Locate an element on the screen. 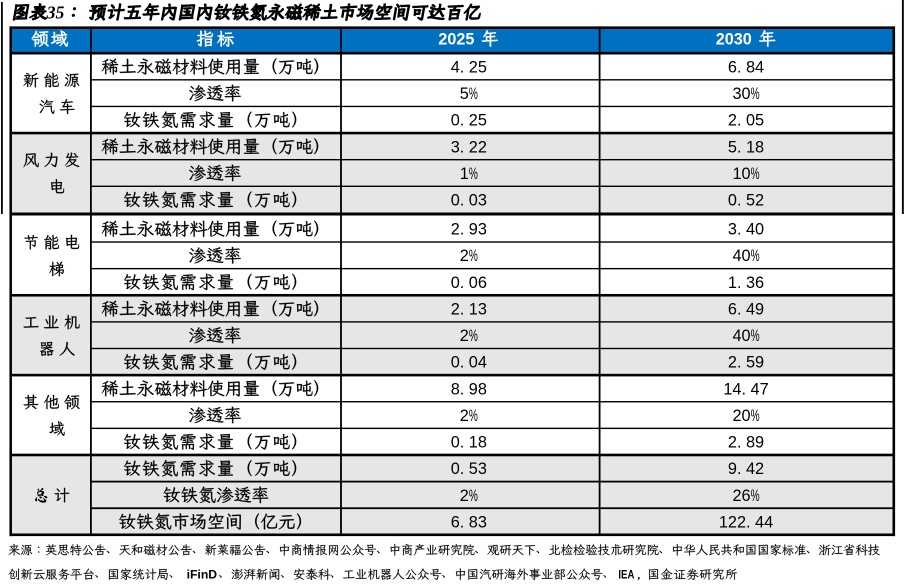 This screenshot has height=586, width=904. svg-text: 6. 83 is located at coordinates (469, 522).